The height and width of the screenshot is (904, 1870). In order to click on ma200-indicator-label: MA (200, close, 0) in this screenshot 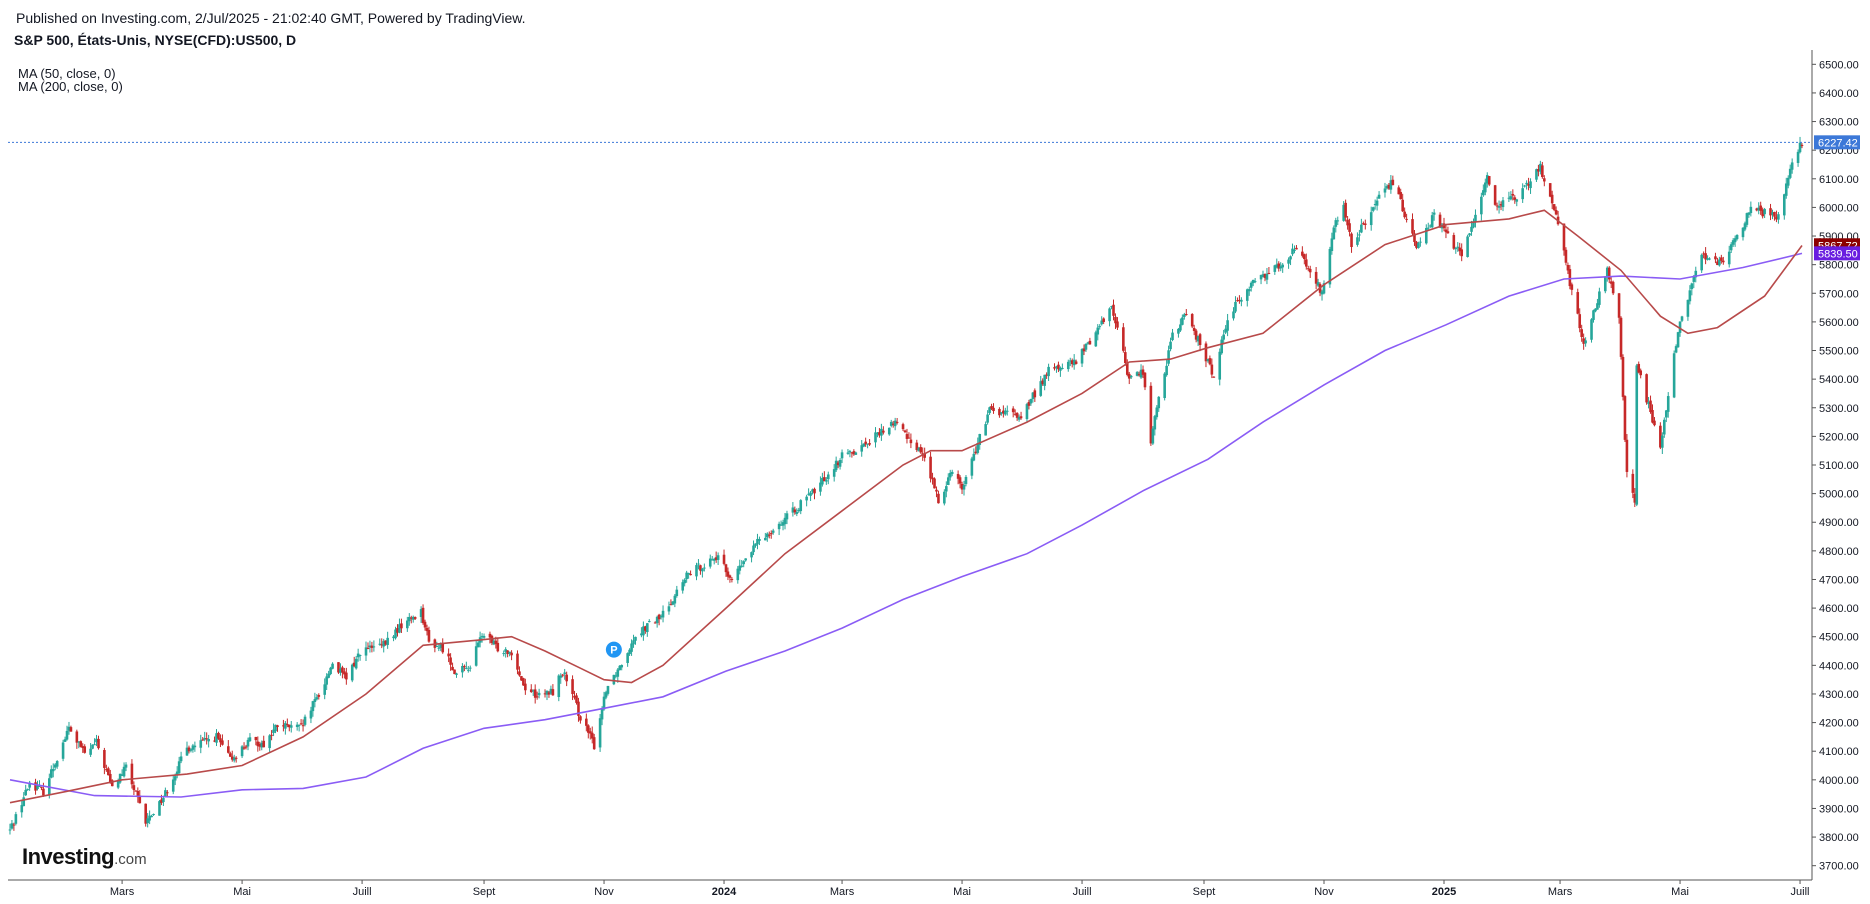, I will do `click(70, 86)`.